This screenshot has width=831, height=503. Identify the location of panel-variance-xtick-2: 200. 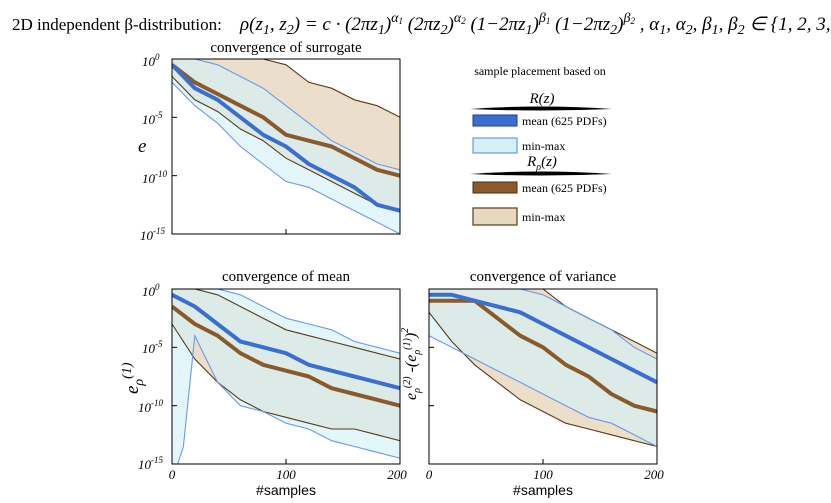
(654, 474).